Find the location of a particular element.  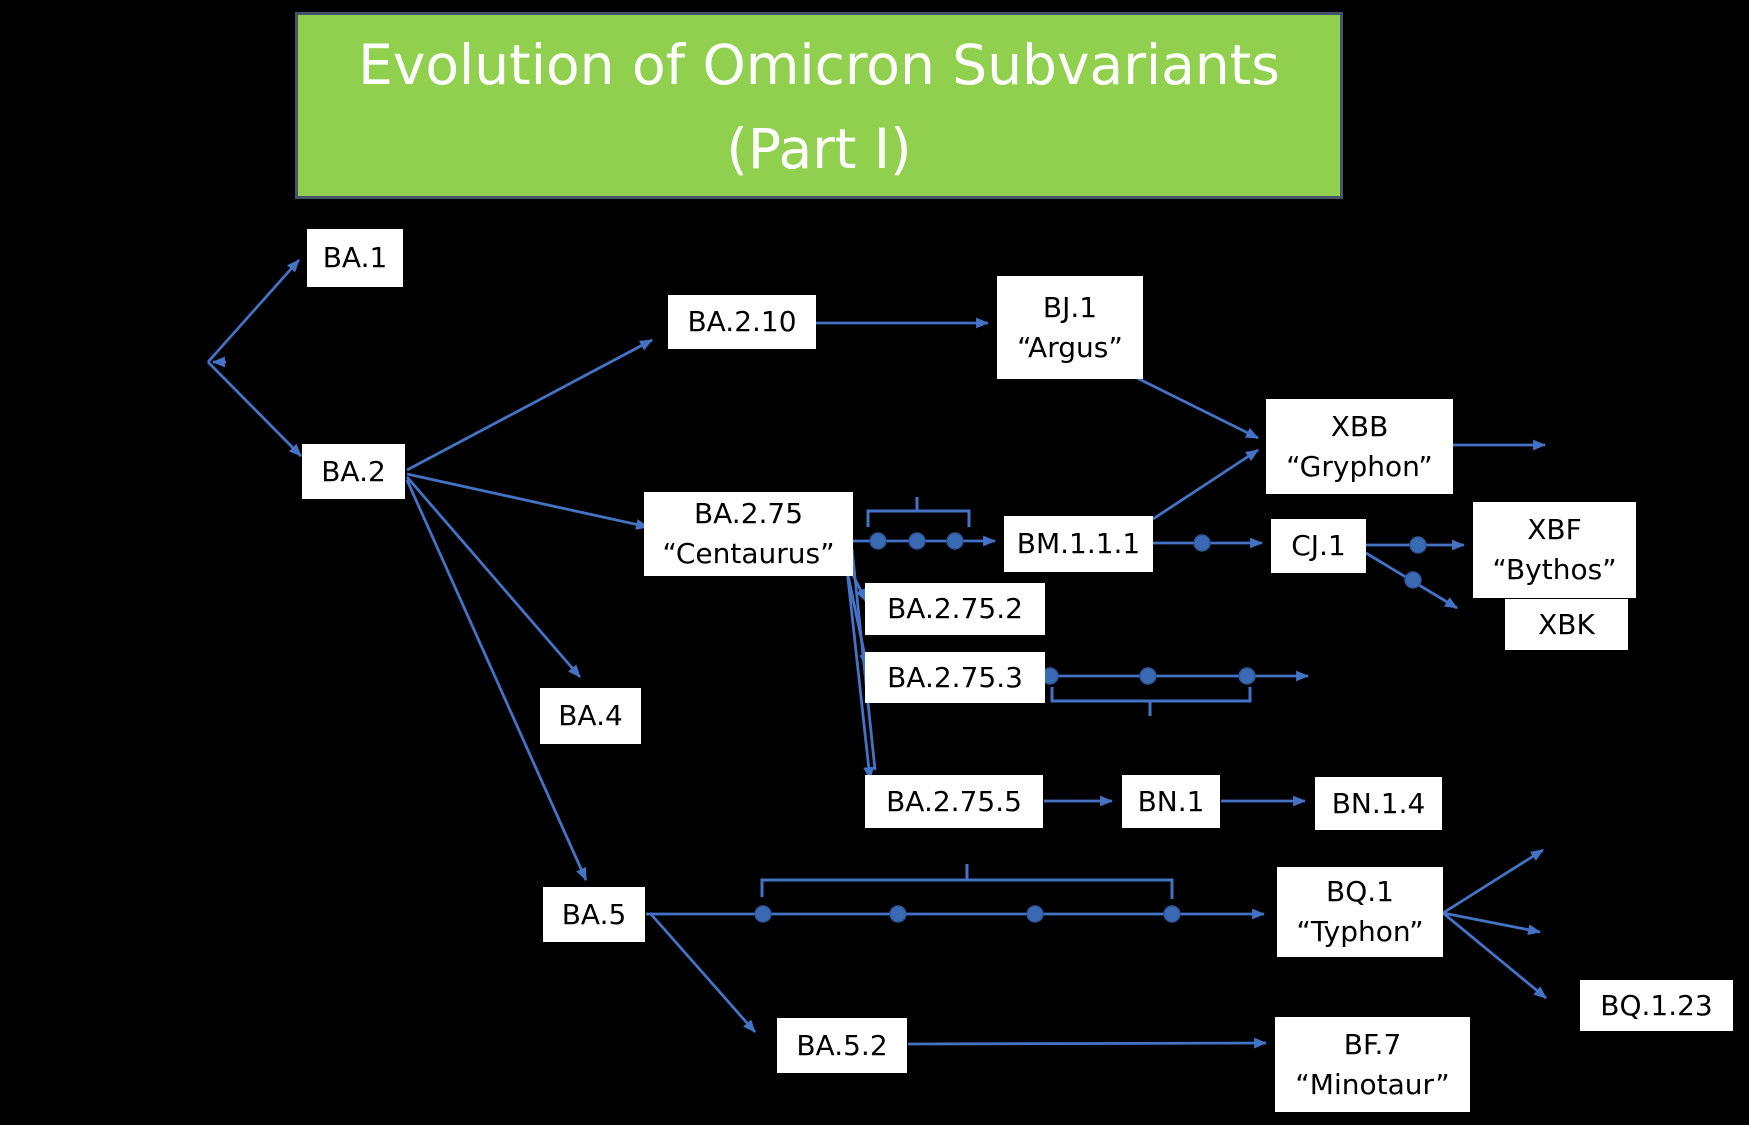

node-ba-5-2: BA.5.2 is located at coordinates (842, 1045).